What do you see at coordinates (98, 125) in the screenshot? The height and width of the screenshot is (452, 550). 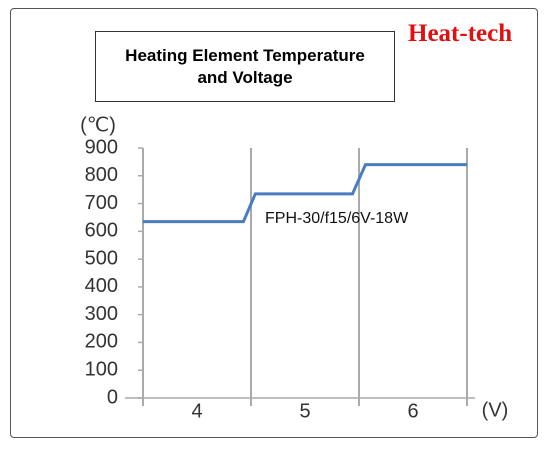 I see `y-axis-label: (℃)` at bounding box center [98, 125].